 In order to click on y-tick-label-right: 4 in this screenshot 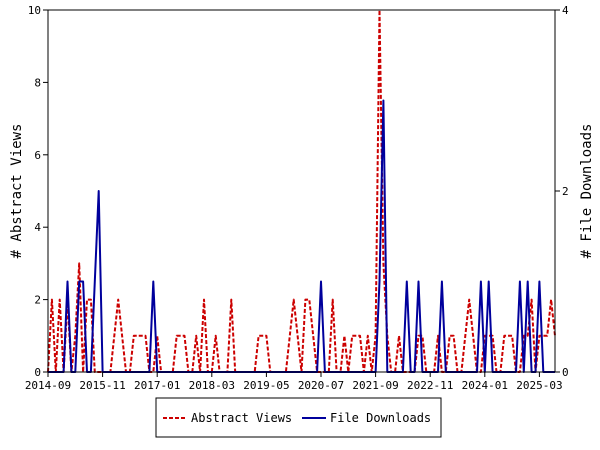, I will do `click(565, 10)`.